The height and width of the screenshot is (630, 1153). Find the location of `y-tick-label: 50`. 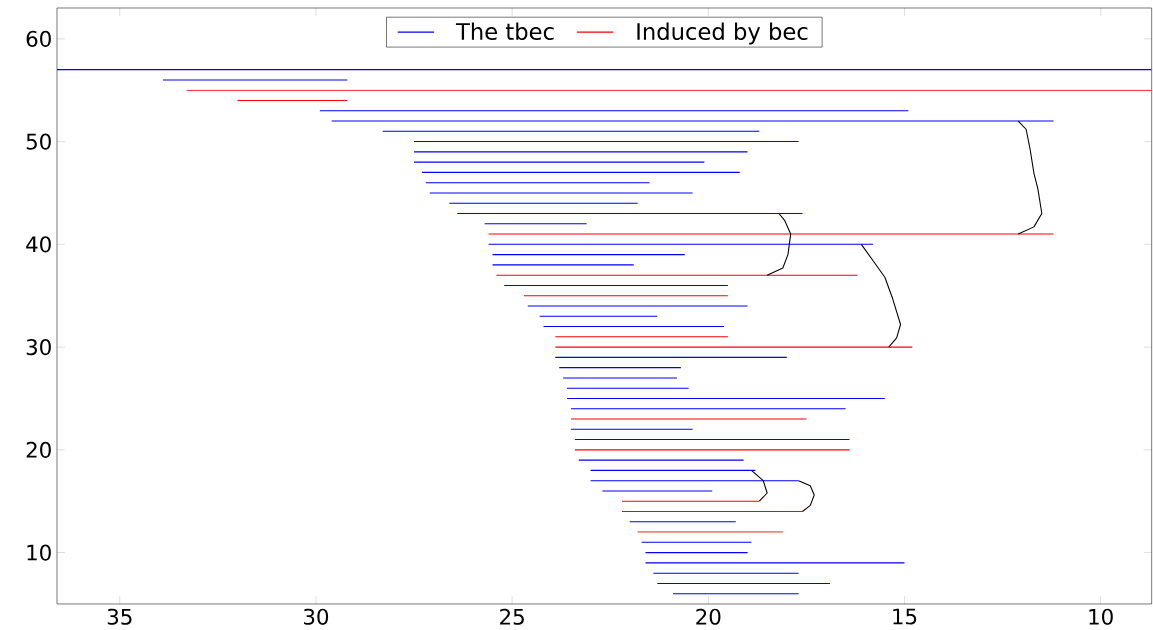

y-tick-label: 50 is located at coordinates (38, 141).